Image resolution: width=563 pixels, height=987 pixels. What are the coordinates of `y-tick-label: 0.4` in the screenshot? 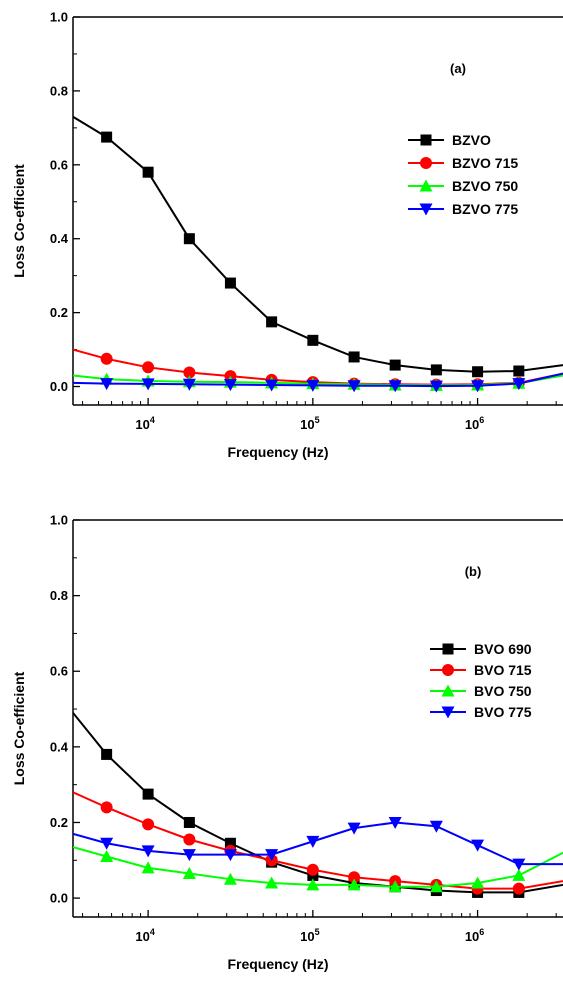 It's located at (59, 746).